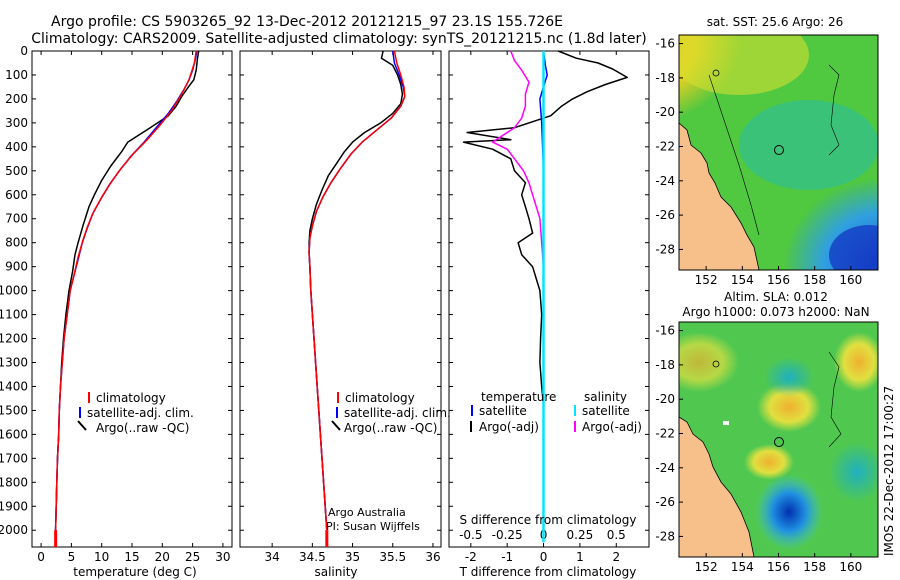 This screenshot has width=900, height=580. Describe the element at coordinates (335, 572) in the screenshot. I see `axis-label-salinity: salinity` at that location.